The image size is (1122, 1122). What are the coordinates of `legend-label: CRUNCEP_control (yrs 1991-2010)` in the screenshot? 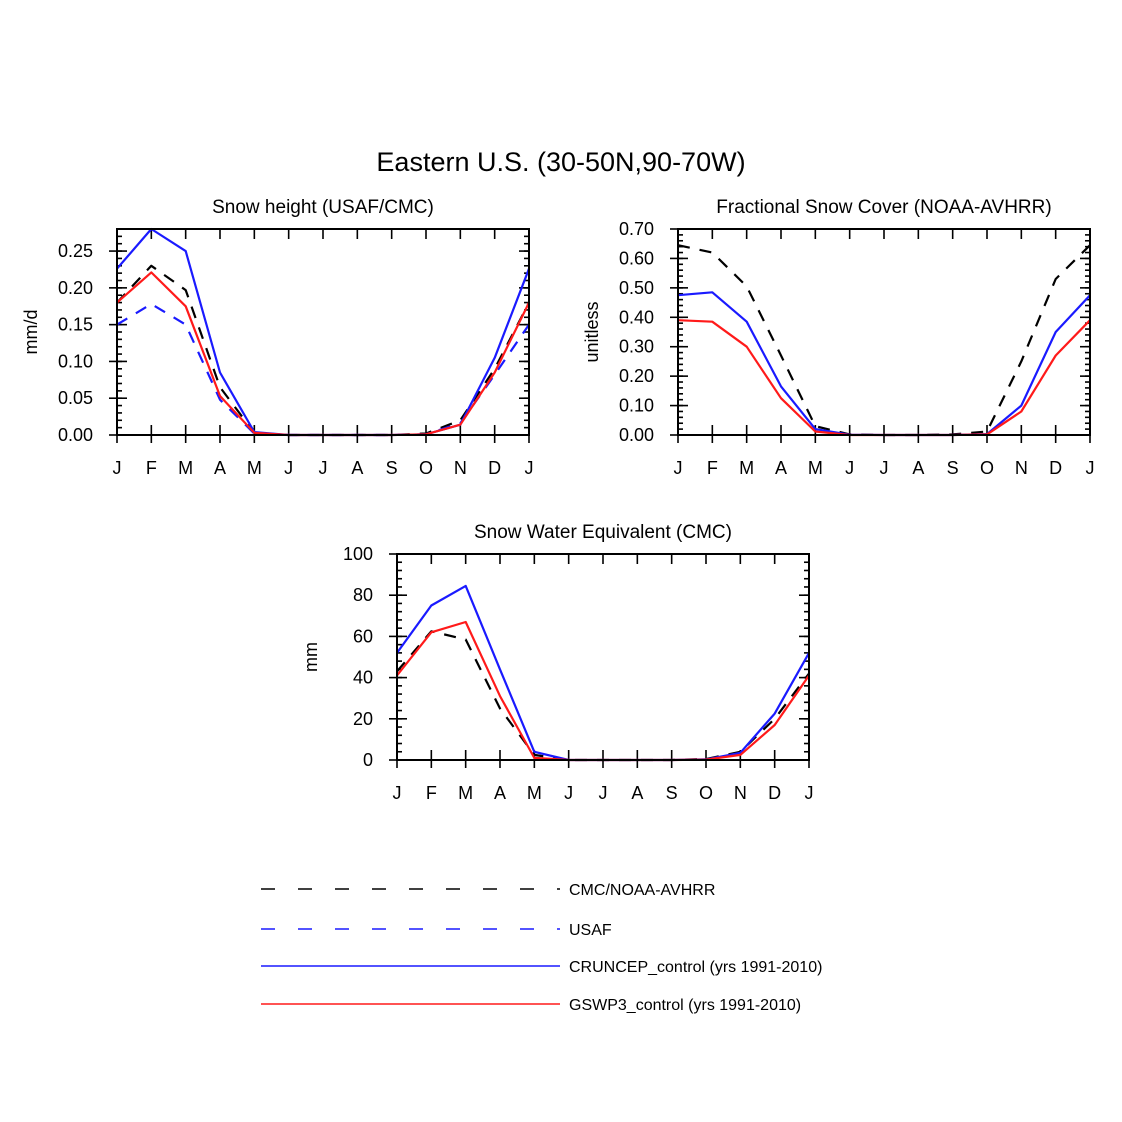 It's located at (695, 967).